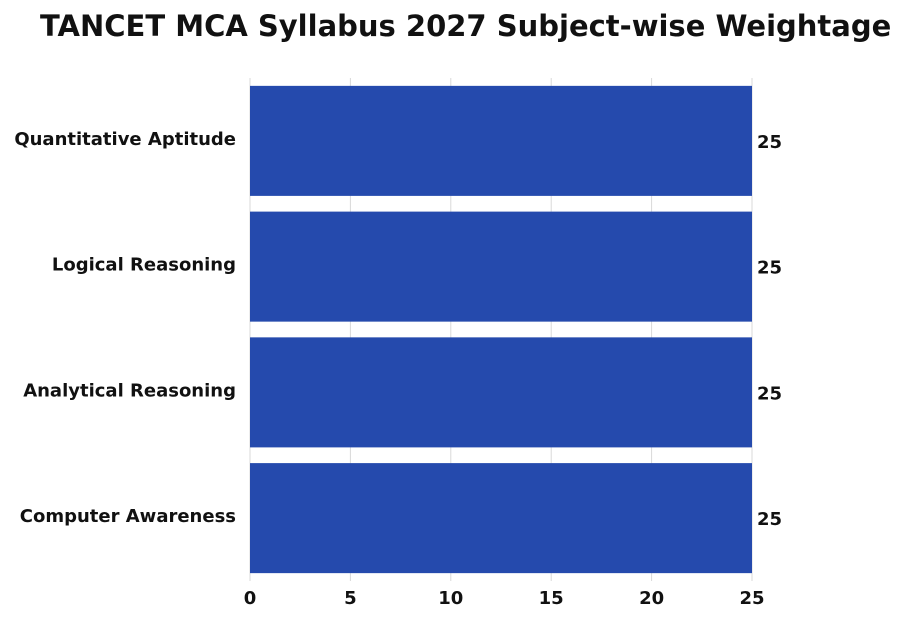 This screenshot has width=912, height=632. Describe the element at coordinates (125, 139) in the screenshot. I see `y-tick-label: Quantitative Aptitude` at that location.